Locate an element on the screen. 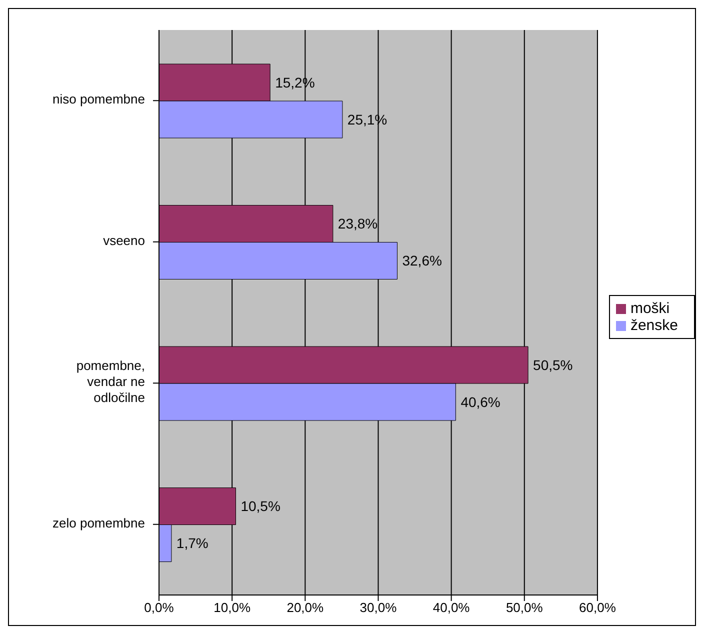 This screenshot has width=704, height=634. data-label: 40,6% is located at coordinates (480, 402).